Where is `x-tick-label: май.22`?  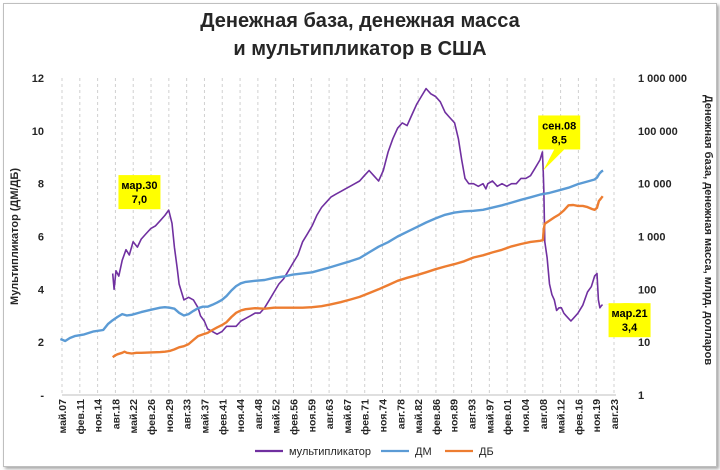 x-tick-label: май.22 is located at coordinates (134, 416).